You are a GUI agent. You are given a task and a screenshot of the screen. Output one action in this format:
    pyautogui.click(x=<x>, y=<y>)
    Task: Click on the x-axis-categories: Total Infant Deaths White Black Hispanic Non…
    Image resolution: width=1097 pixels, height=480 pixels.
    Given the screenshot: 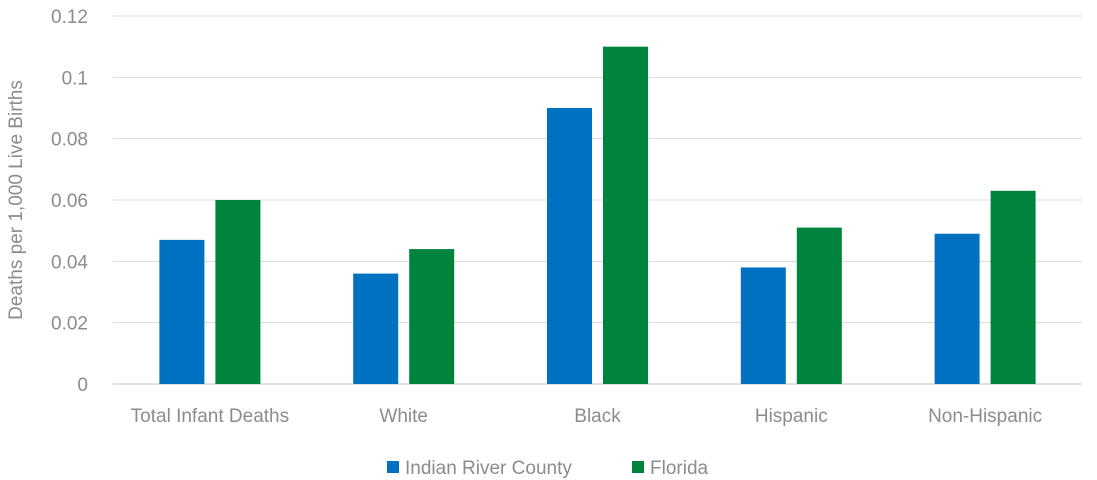 What is the action you would take?
    pyautogui.click(x=586, y=416)
    